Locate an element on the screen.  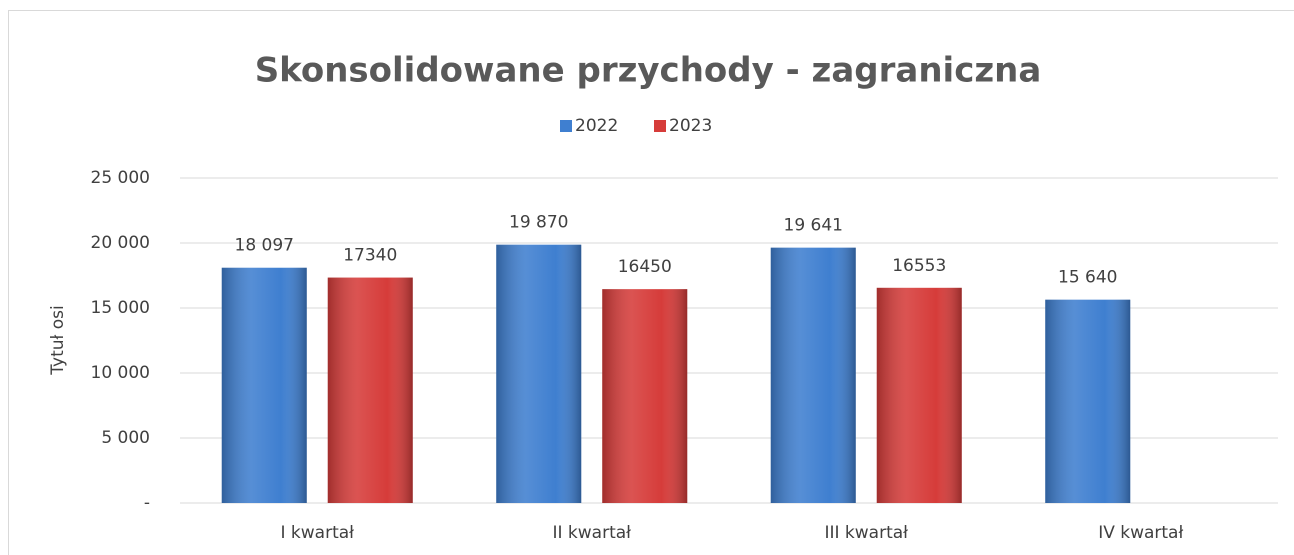
x-tick-label: I kwartał is located at coordinates (318, 533).